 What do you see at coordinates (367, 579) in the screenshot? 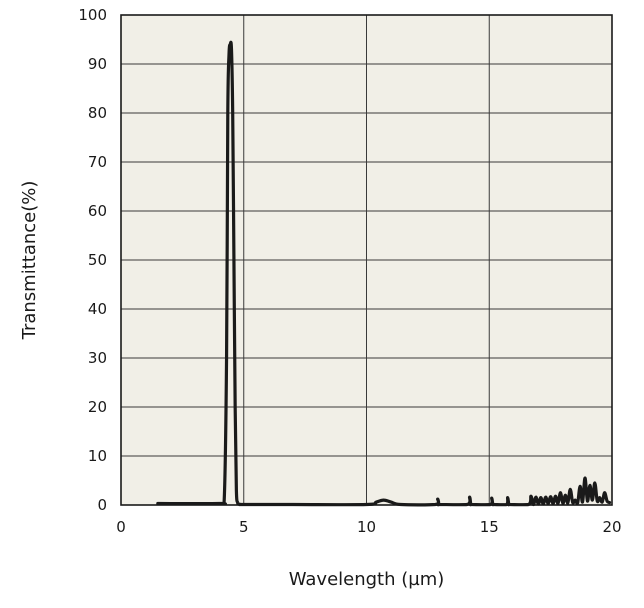
I see `x-axis-title: Wavelength (µm)` at bounding box center [367, 579].